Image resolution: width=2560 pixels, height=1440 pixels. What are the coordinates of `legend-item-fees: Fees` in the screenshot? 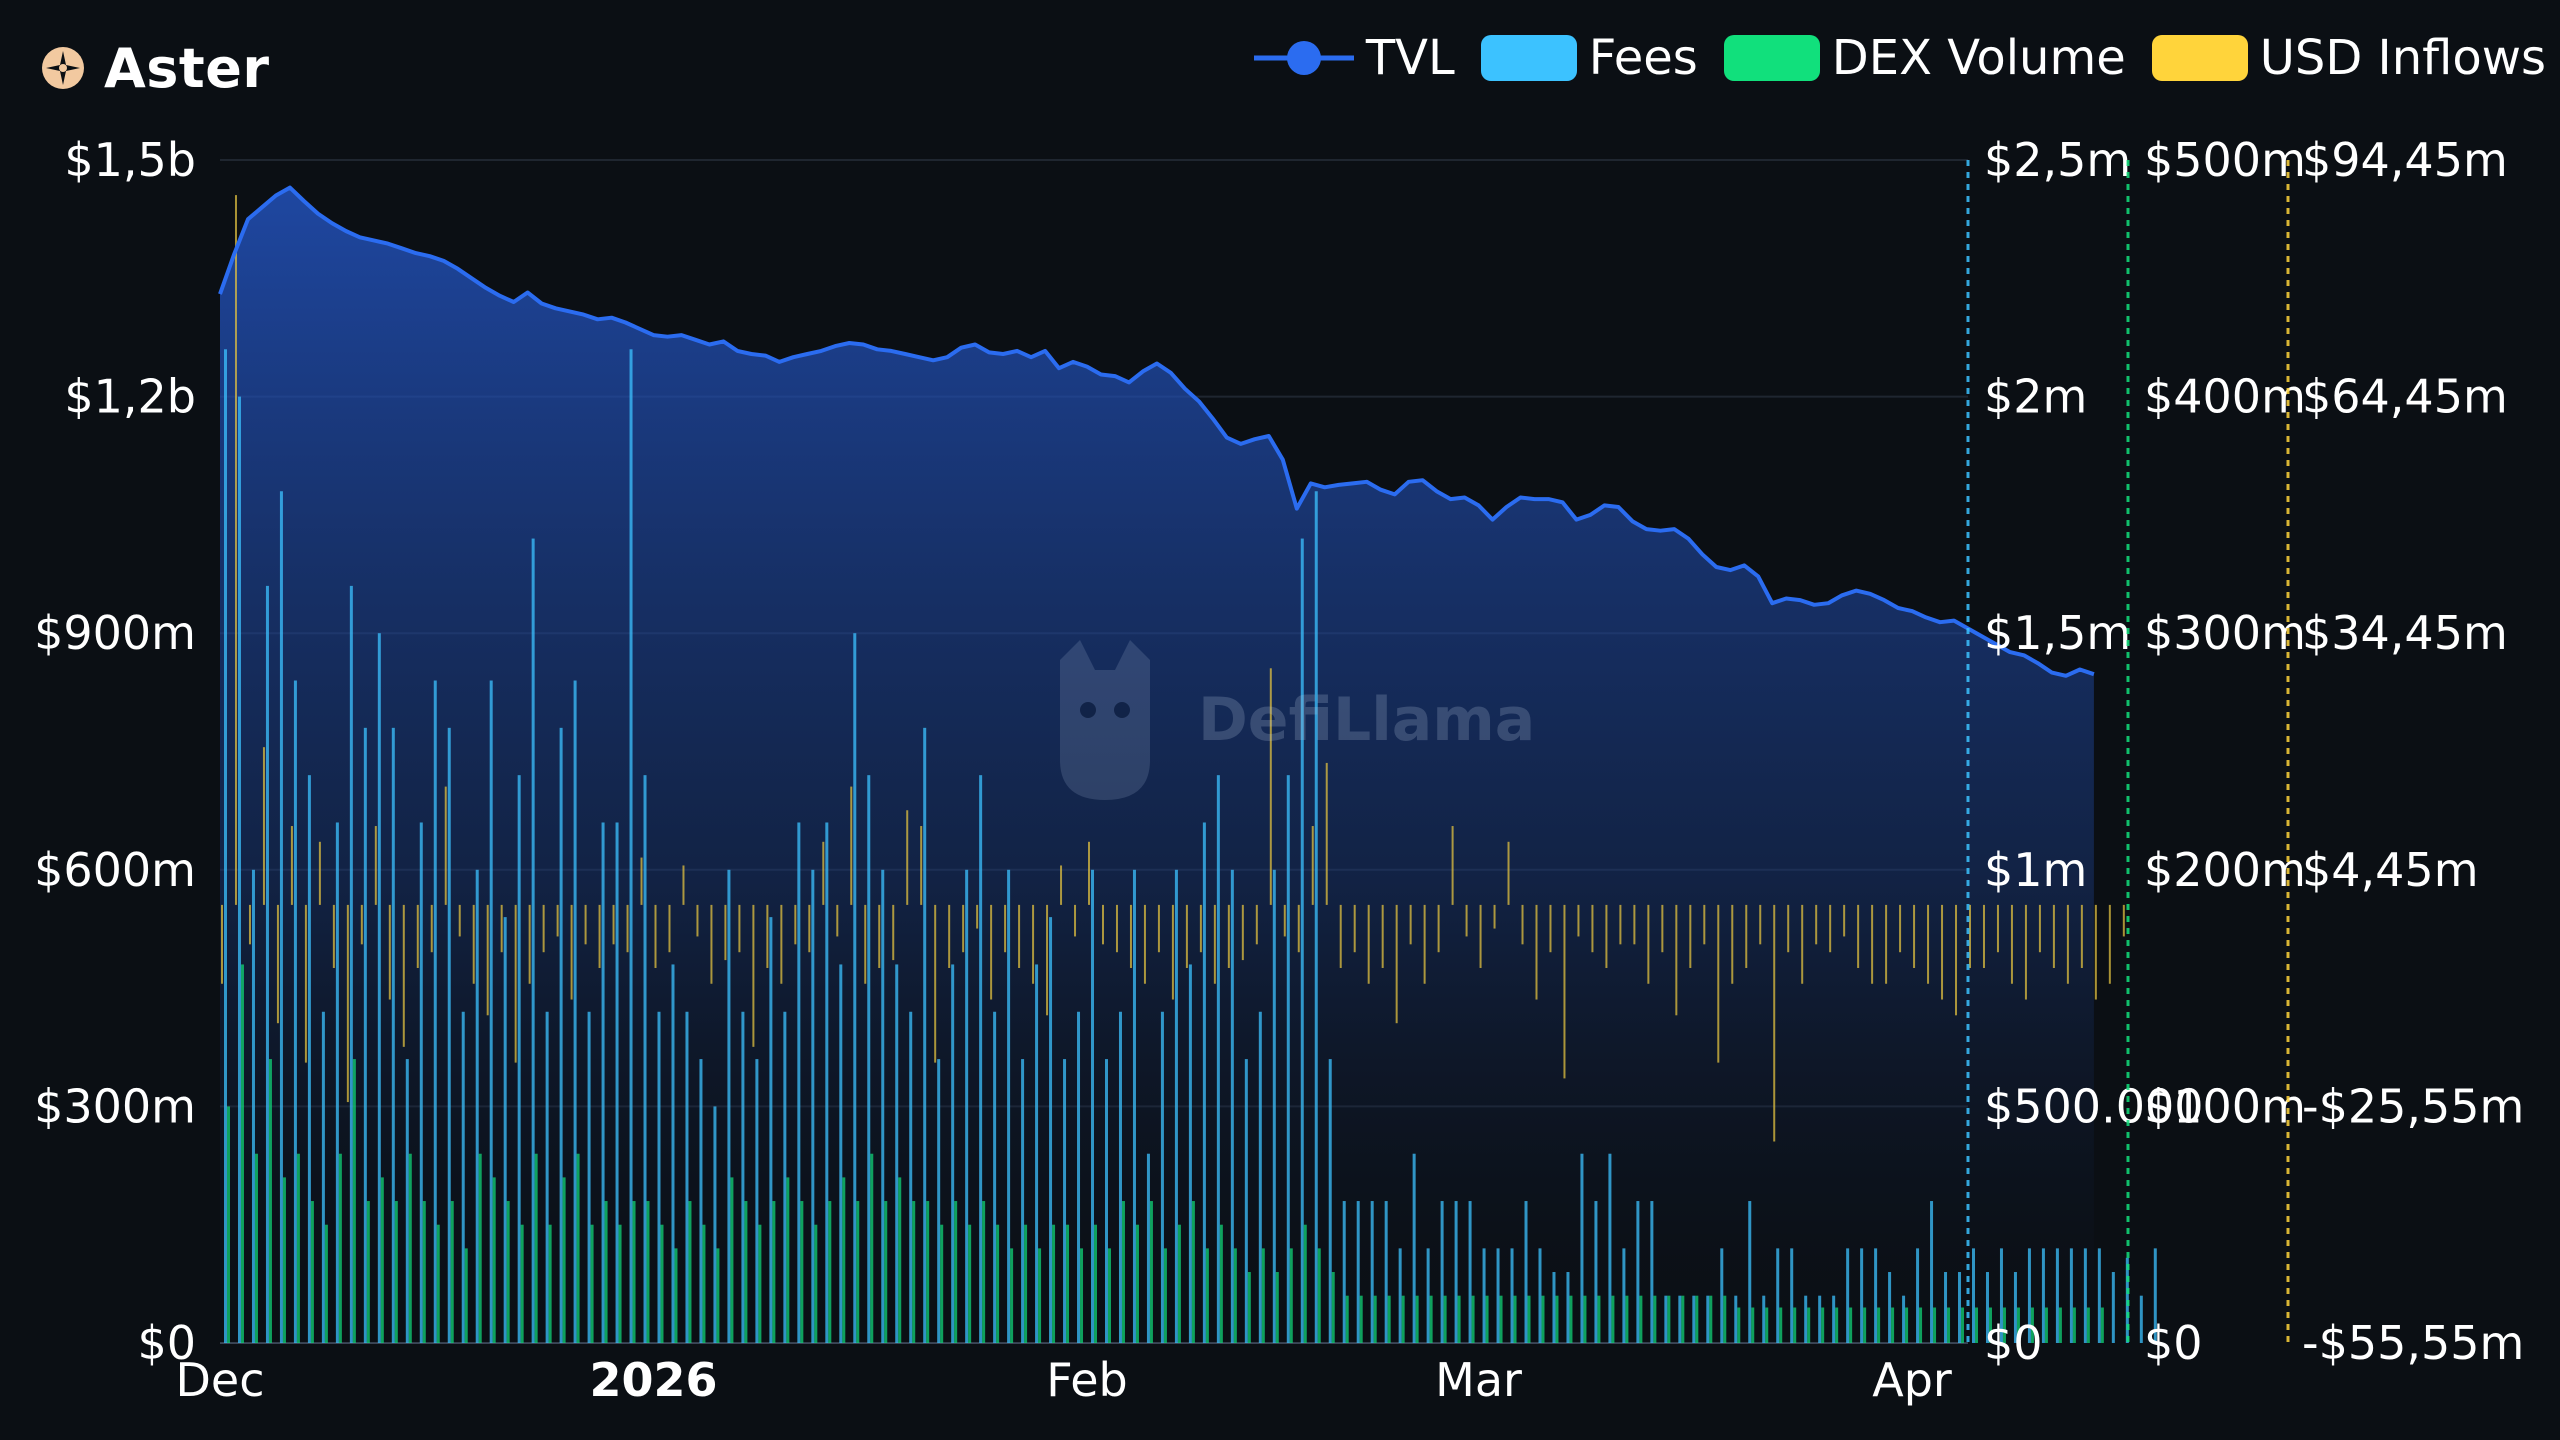 It's located at (1589, 58).